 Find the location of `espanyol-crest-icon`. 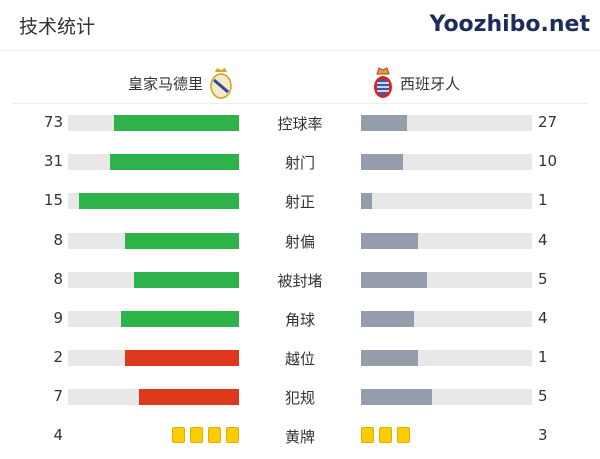

espanyol-crest-icon is located at coordinates (383, 82).